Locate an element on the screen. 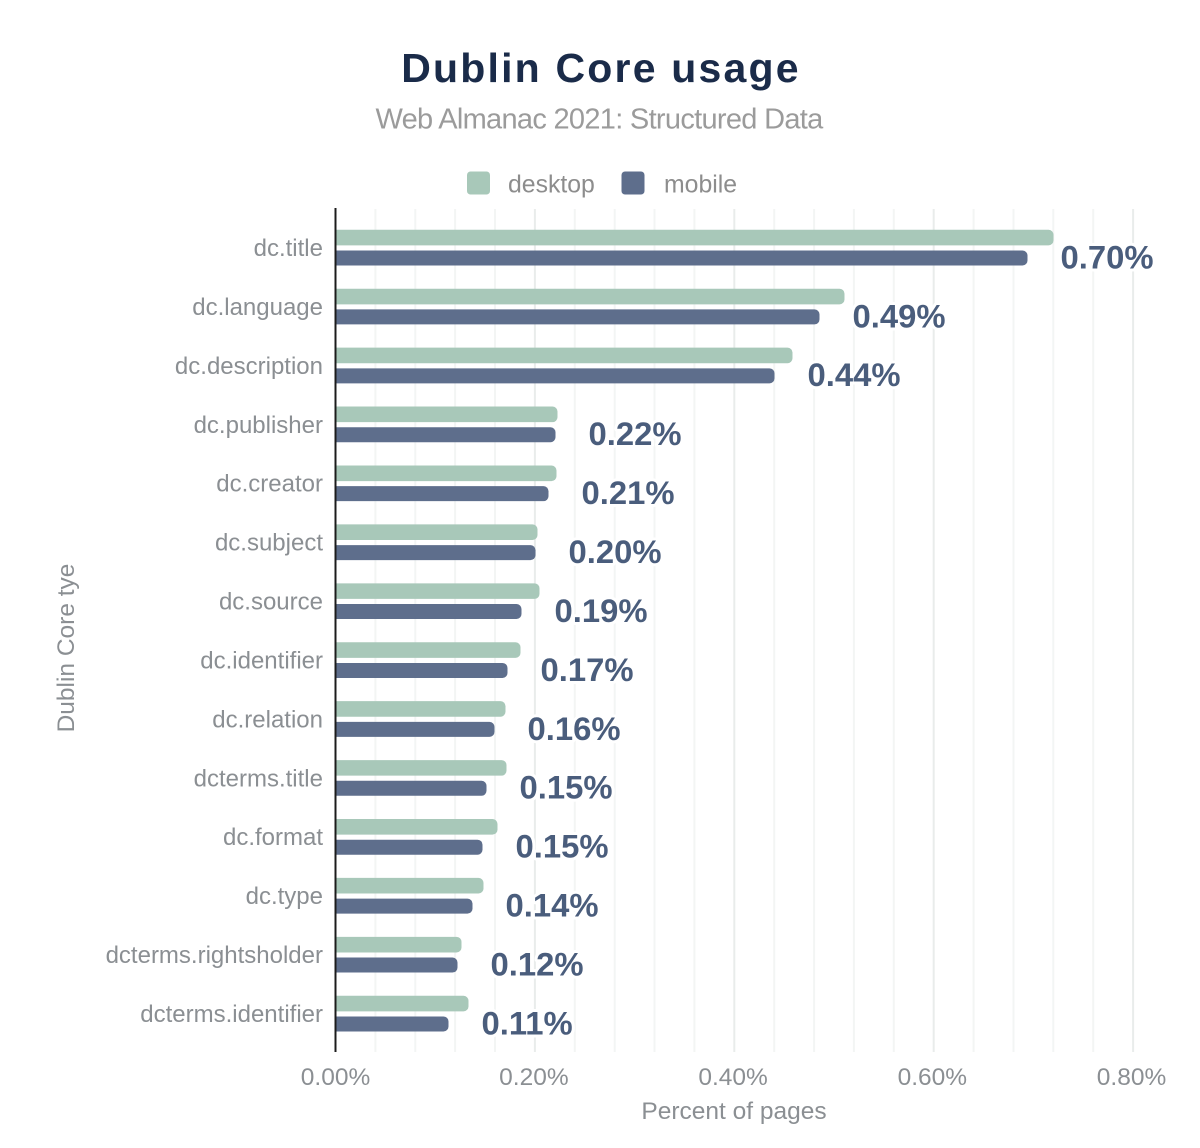 This screenshot has height=1148, width=1200. svg-text: 0.00% is located at coordinates (335, 1077).